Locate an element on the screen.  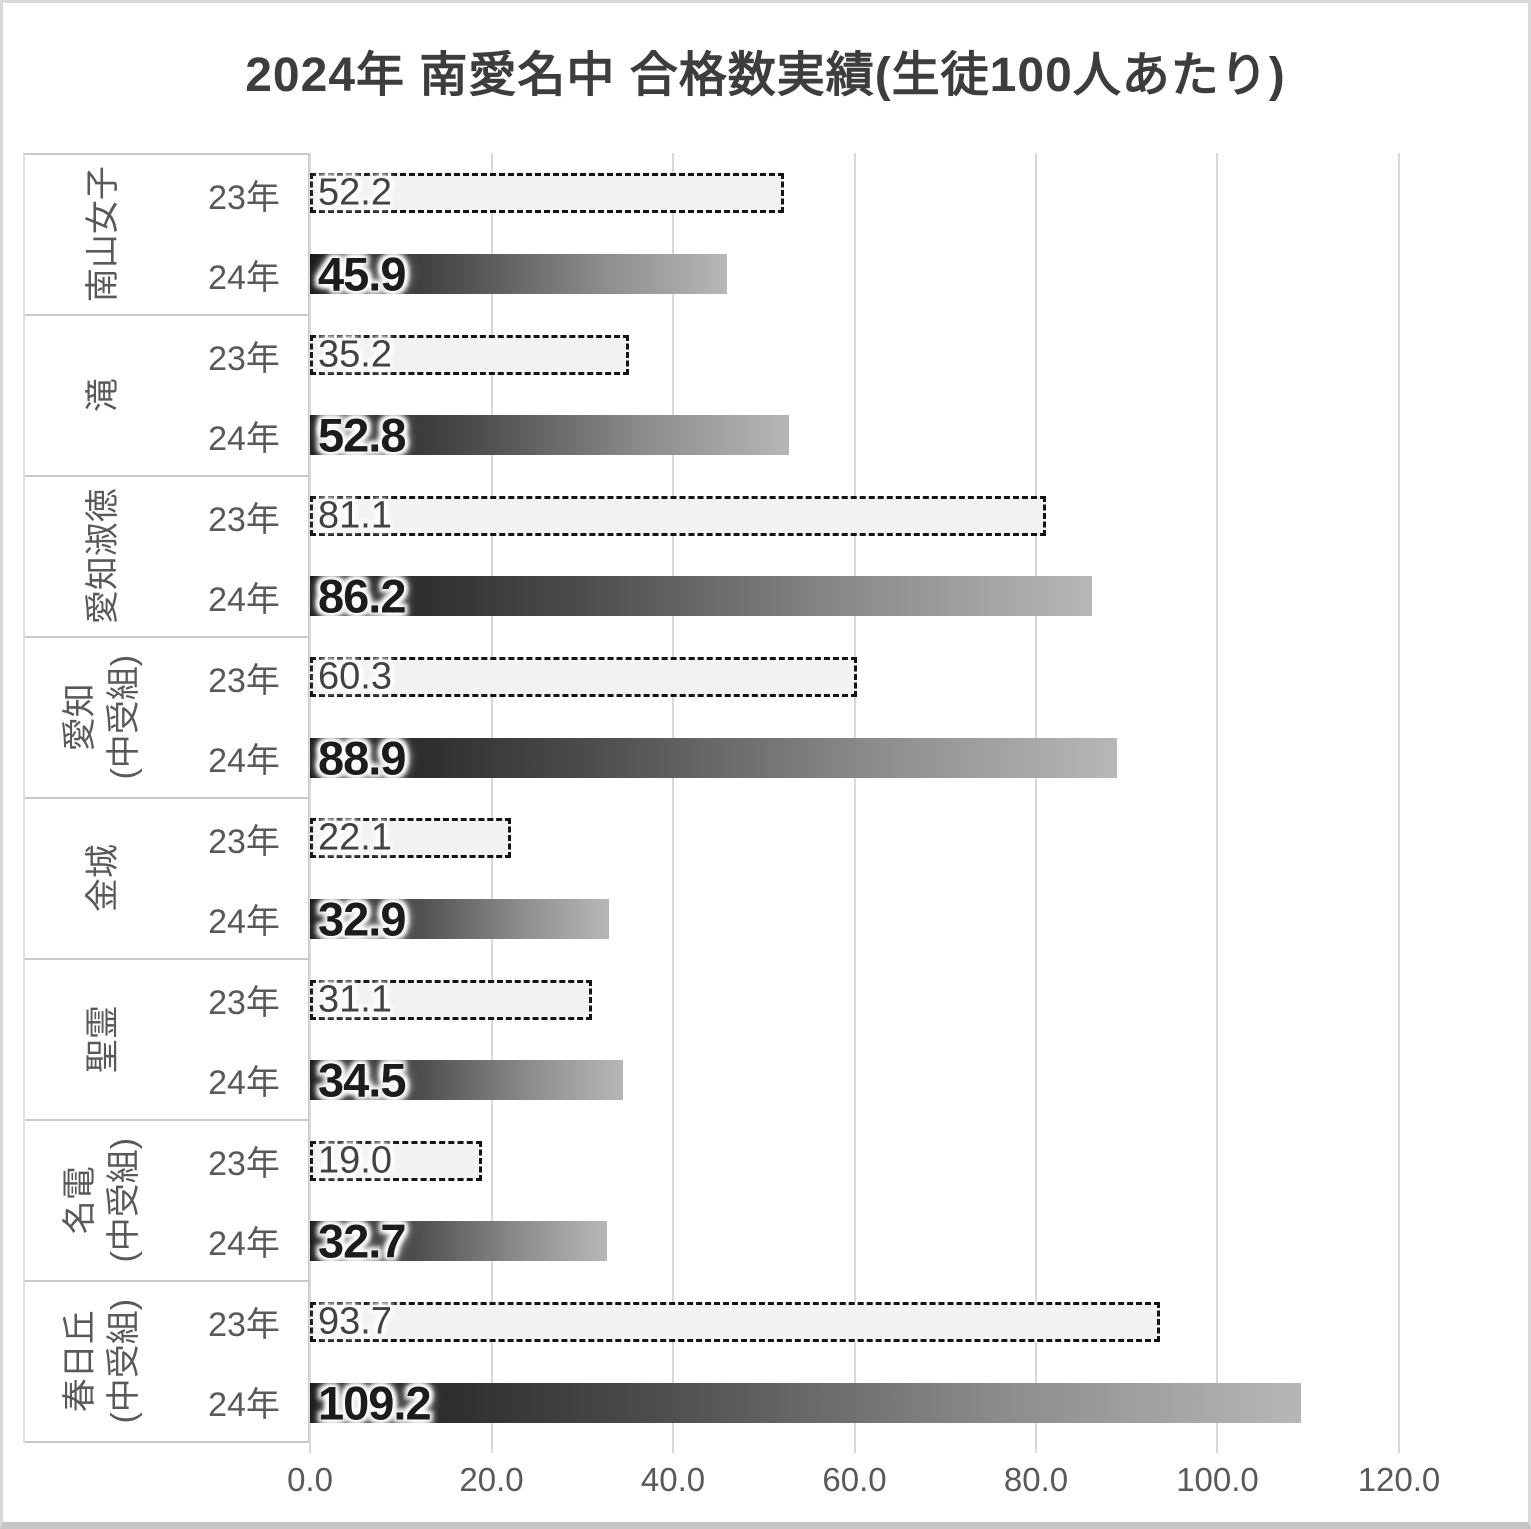
bar-row: 31.1 is located at coordinates (854, 999).